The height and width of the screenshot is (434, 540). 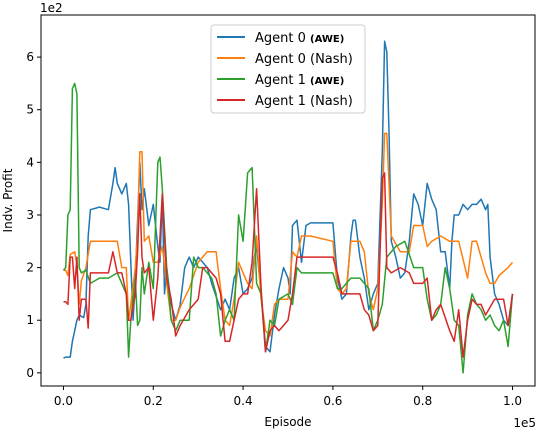 What do you see at coordinates (422, 401) in the screenshot?
I see `x-tick-label: 0.8` at bounding box center [422, 401].